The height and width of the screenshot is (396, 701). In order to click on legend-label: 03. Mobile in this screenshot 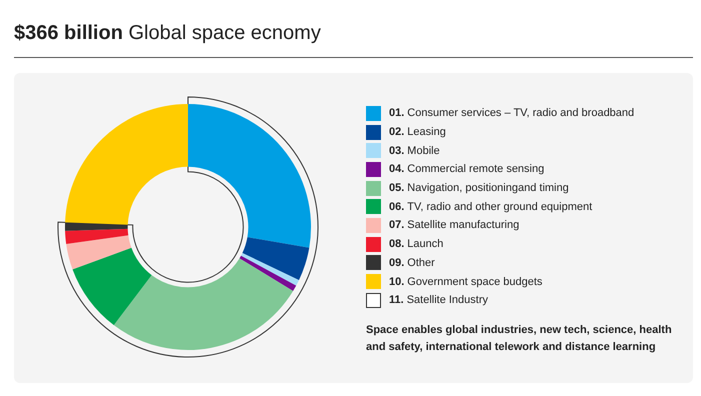, I will do `click(414, 150)`.